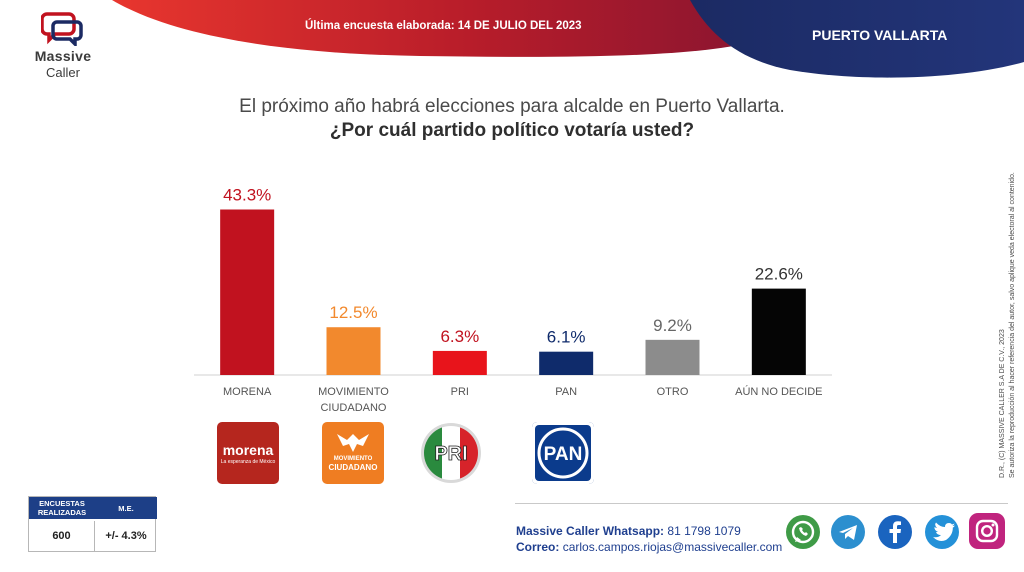 This screenshot has height=572, width=1024. Describe the element at coordinates (672, 325) in the screenshot. I see `bar-value-label-4: 9.2%` at that location.